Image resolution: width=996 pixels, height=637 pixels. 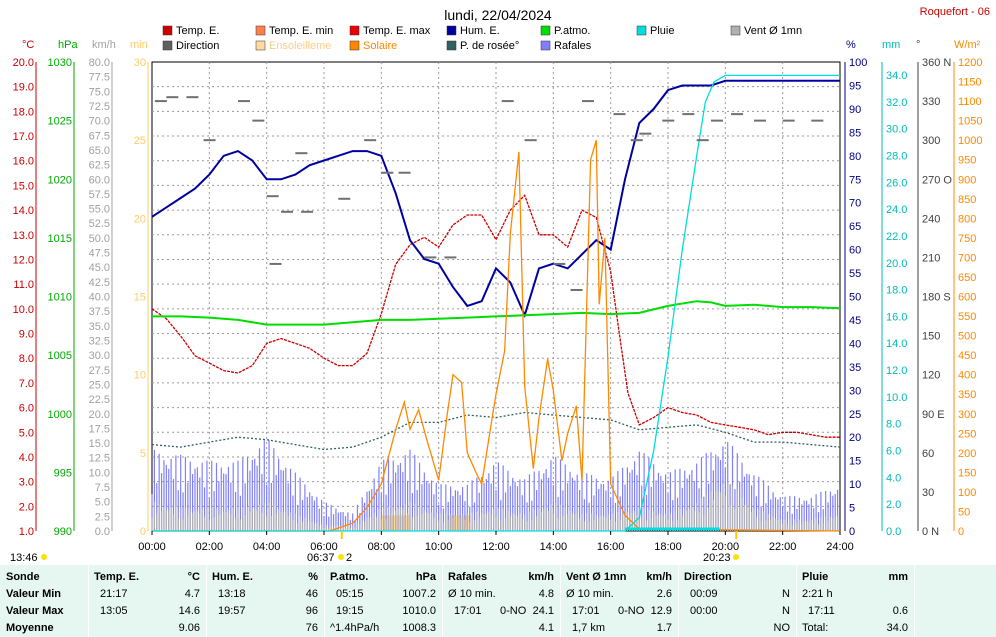 I want to click on hum-tick-label: 50, so click(x=855, y=298).